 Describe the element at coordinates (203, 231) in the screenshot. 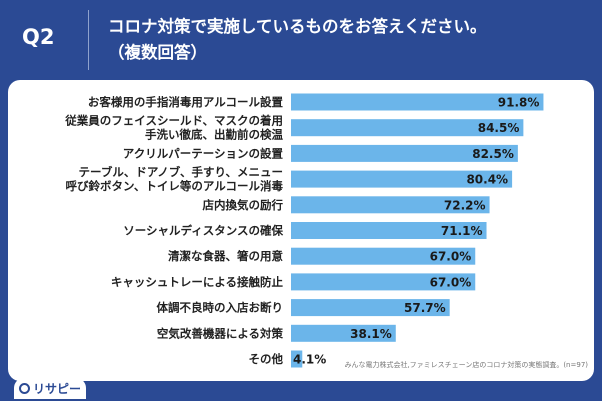

I see `category-label: ソーシャルディスタンスの確保` at that location.